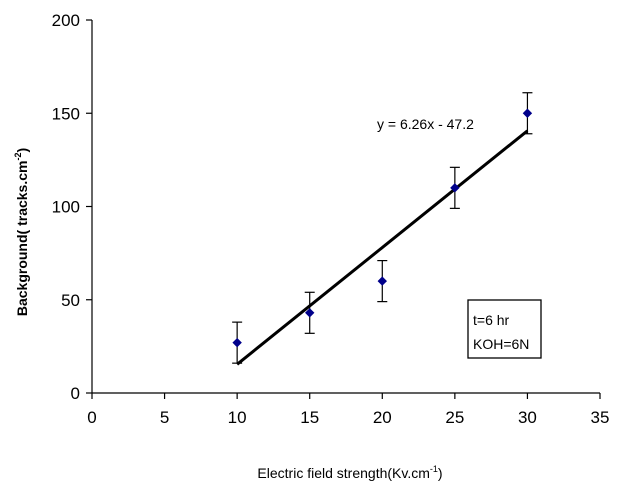  What do you see at coordinates (75, 393) in the screenshot?
I see `y-tick-label: 0` at bounding box center [75, 393].